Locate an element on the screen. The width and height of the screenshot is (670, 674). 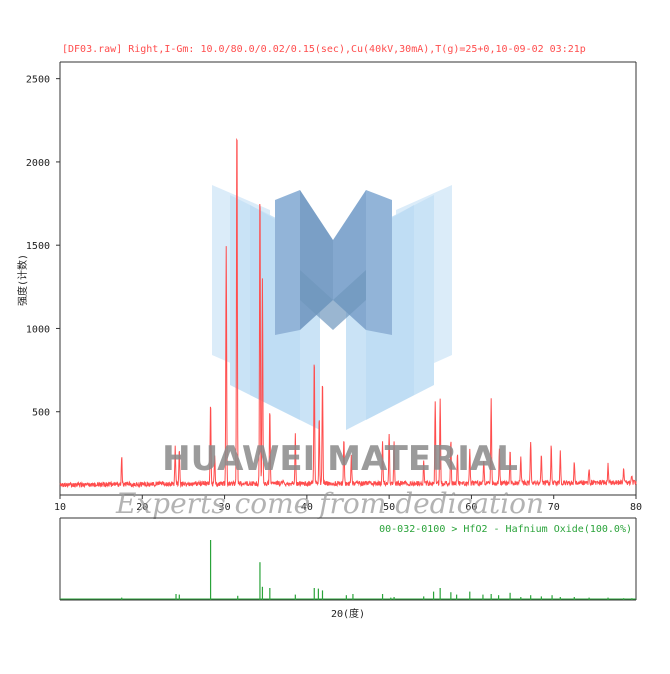
logo-w-left-stroke is located at coordinates (287, 262).